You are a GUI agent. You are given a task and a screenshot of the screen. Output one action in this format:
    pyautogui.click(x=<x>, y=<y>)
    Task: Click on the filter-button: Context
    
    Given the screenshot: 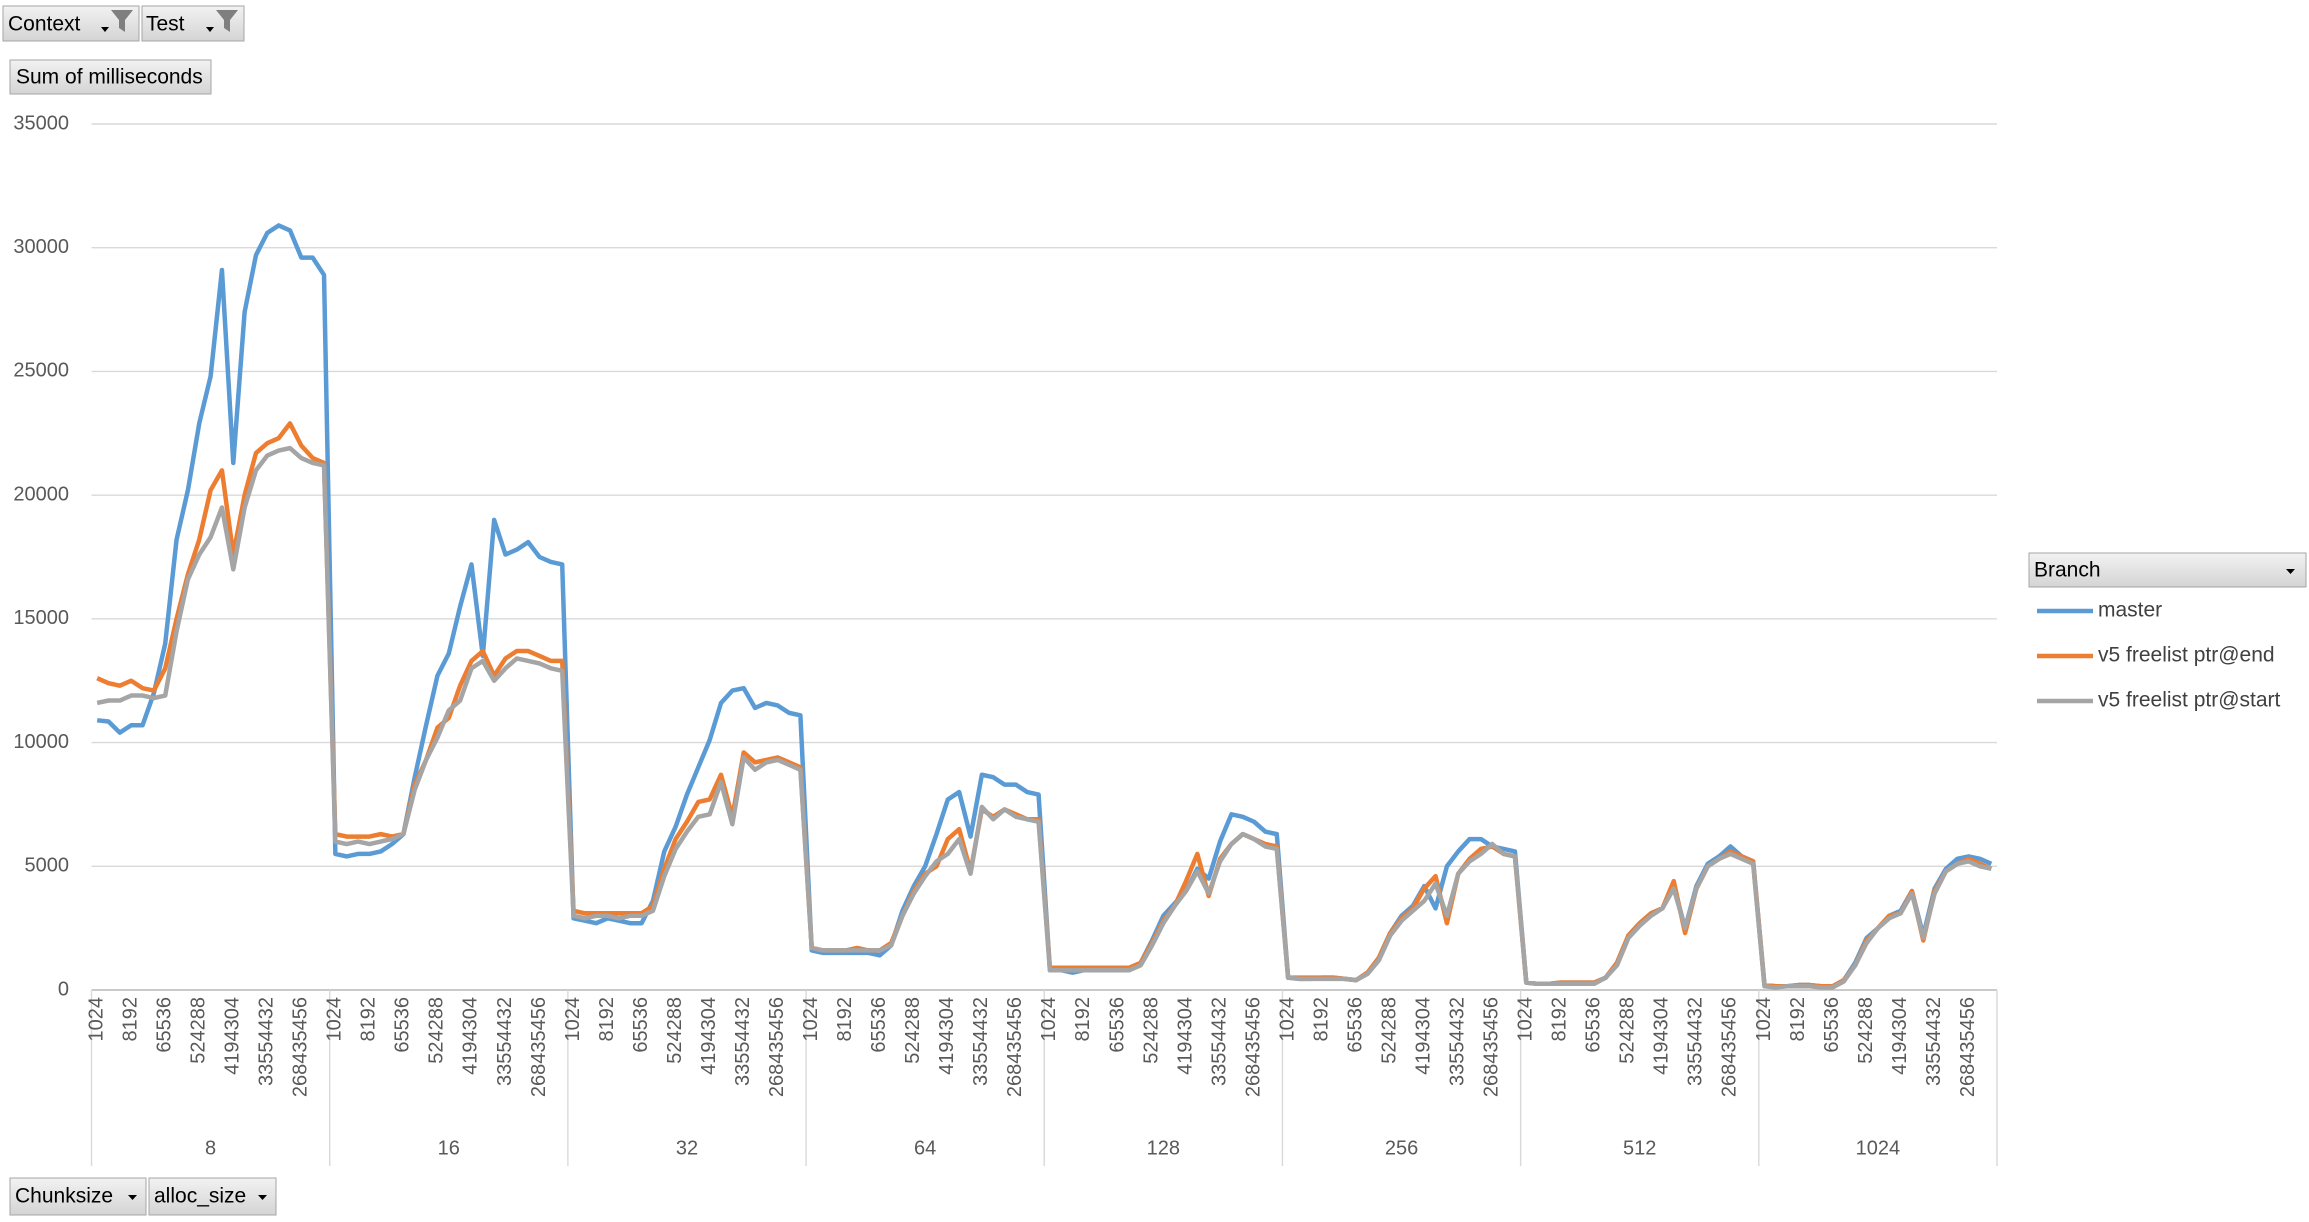 What is the action you would take?
    pyautogui.click(x=71, y=23)
    